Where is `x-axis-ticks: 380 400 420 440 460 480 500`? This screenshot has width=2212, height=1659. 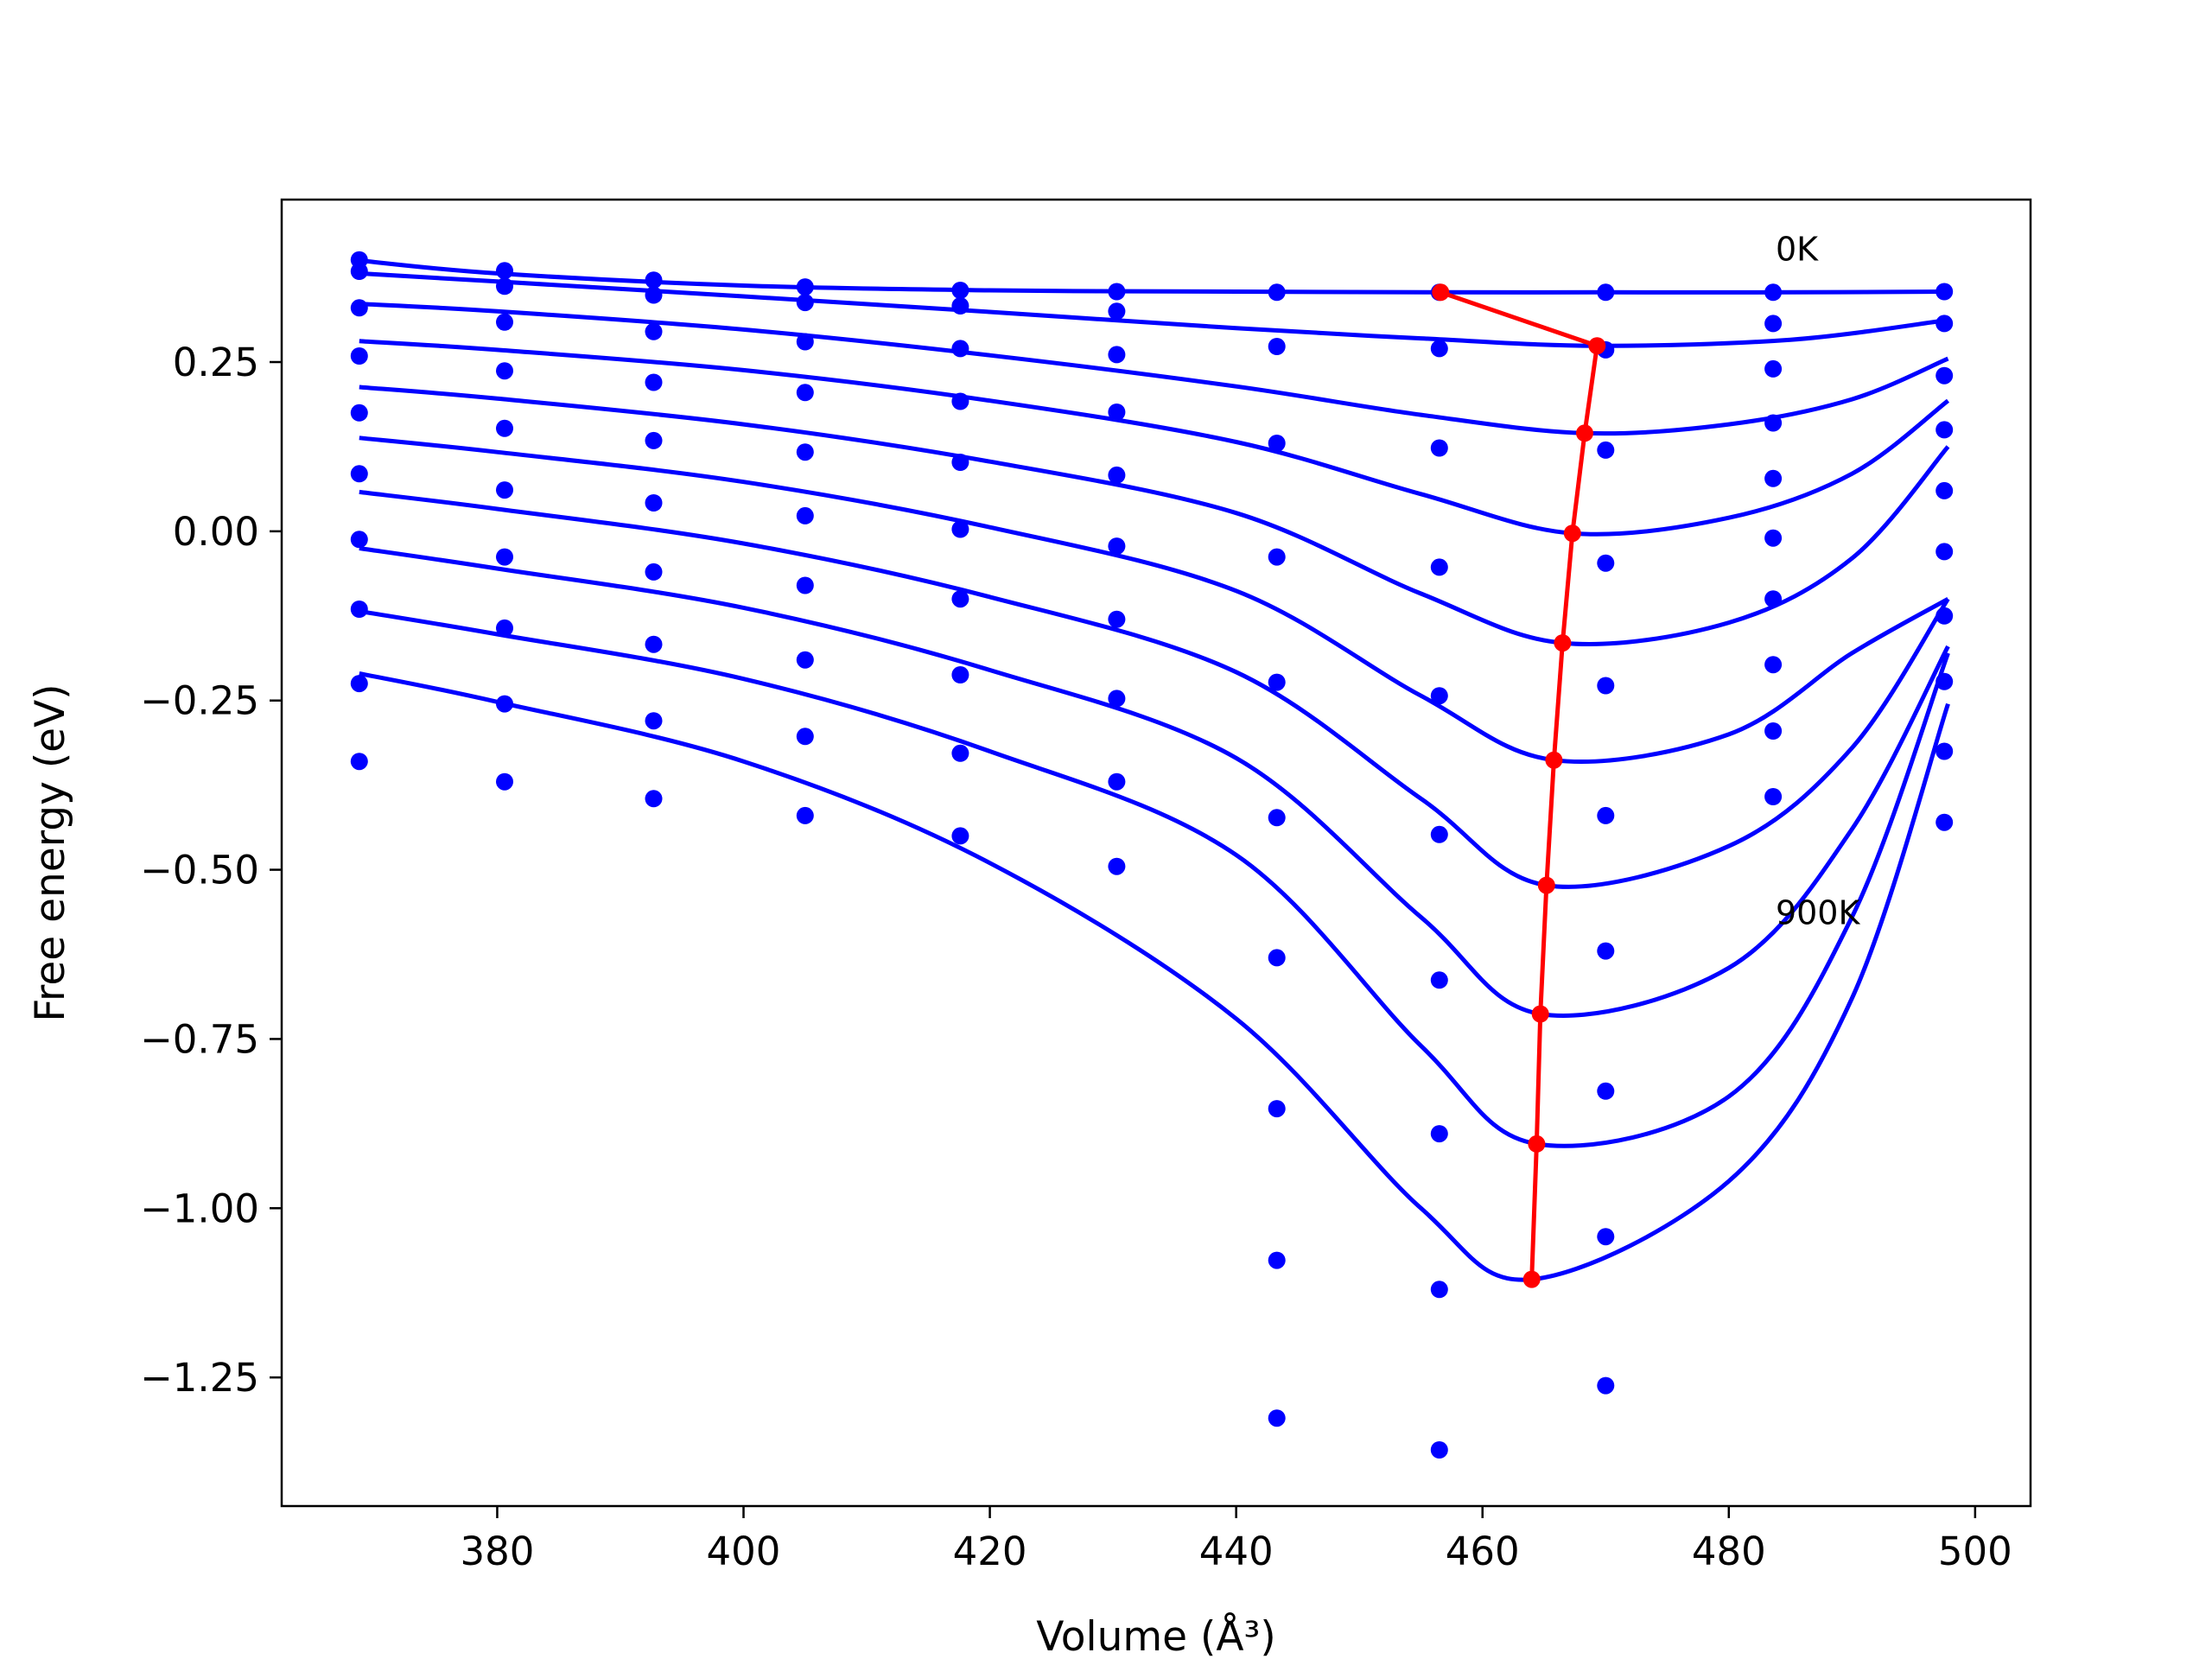
x-axis-ticks: 380 400 420 440 460 480 500 is located at coordinates (1236, 1540).